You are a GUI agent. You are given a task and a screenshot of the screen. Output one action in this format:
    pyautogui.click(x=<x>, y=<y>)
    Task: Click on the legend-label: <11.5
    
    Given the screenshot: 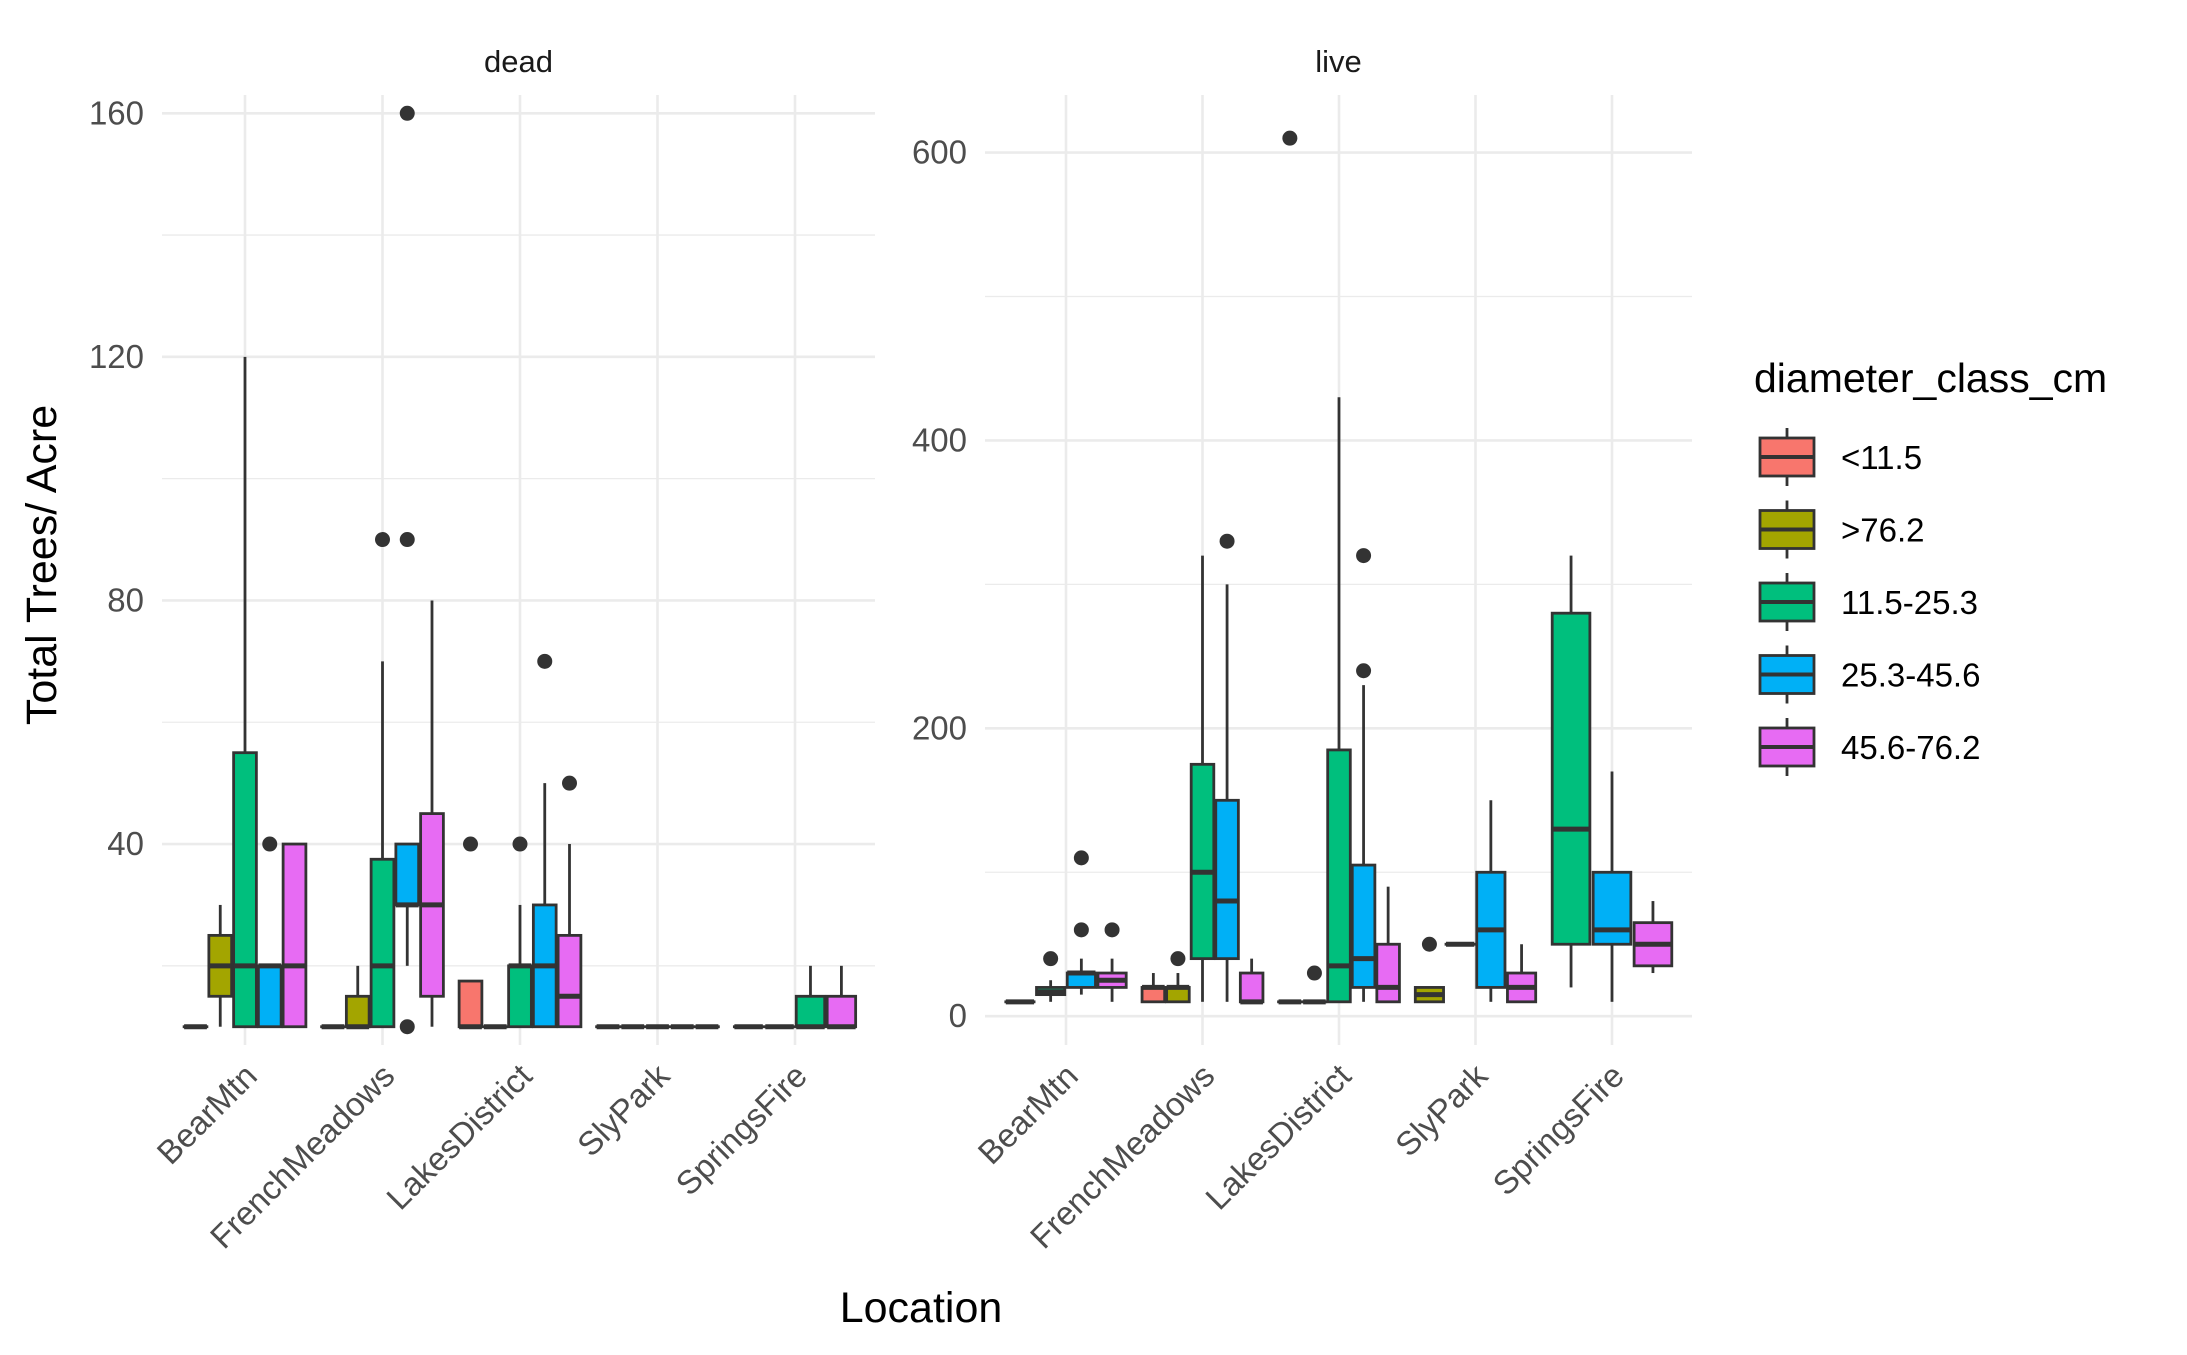 What is the action you would take?
    pyautogui.click(x=1881, y=457)
    